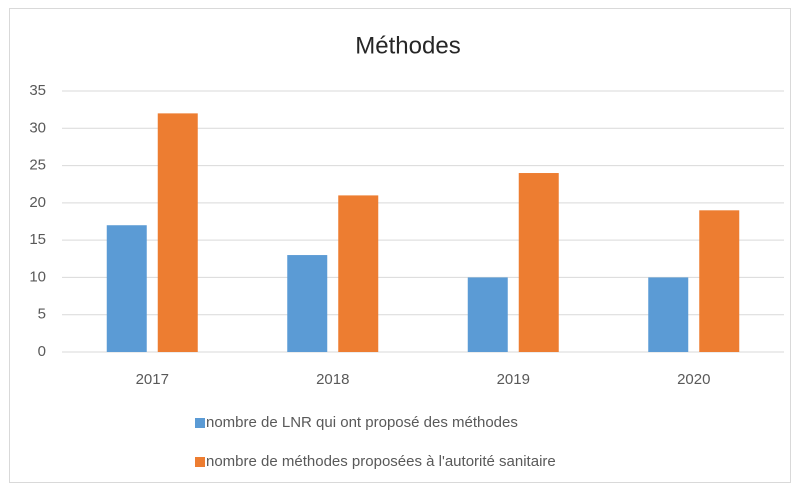 The width and height of the screenshot is (800, 484). I want to click on x-tick-label: 2017, so click(152, 379).